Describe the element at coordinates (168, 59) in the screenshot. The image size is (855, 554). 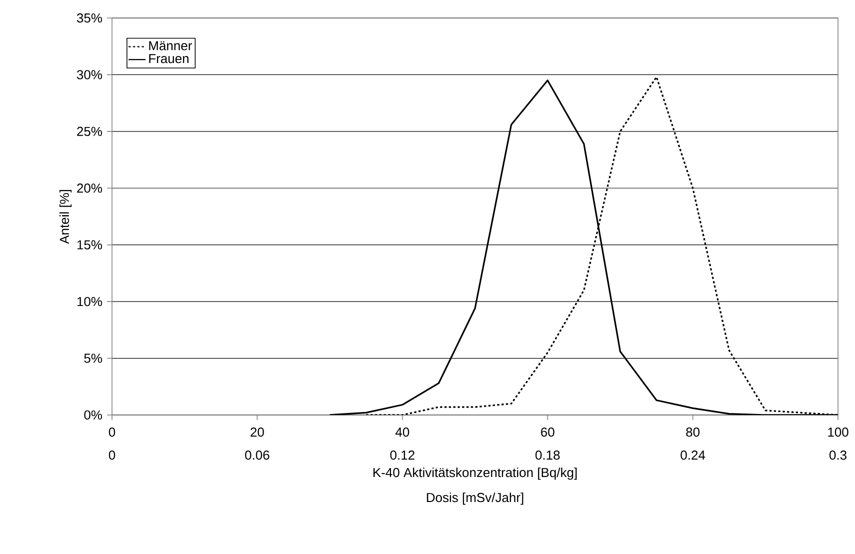
I see `legend-label: Frauen` at that location.